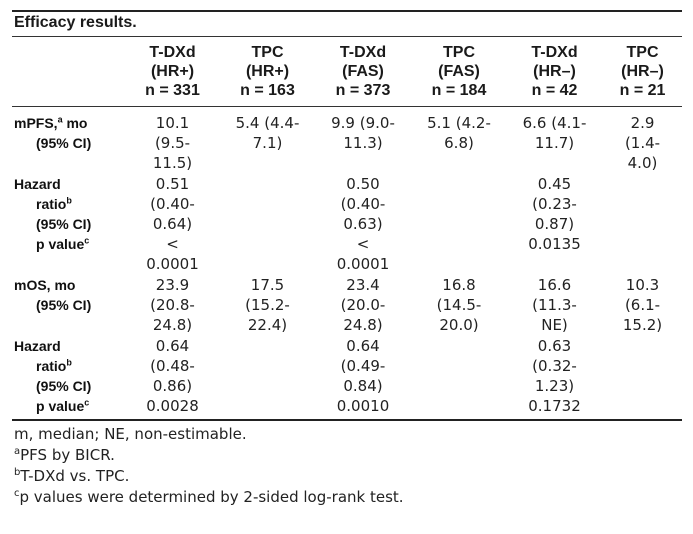 The height and width of the screenshot is (534, 693). What do you see at coordinates (347, 11) in the screenshot?
I see `top-rule` at bounding box center [347, 11].